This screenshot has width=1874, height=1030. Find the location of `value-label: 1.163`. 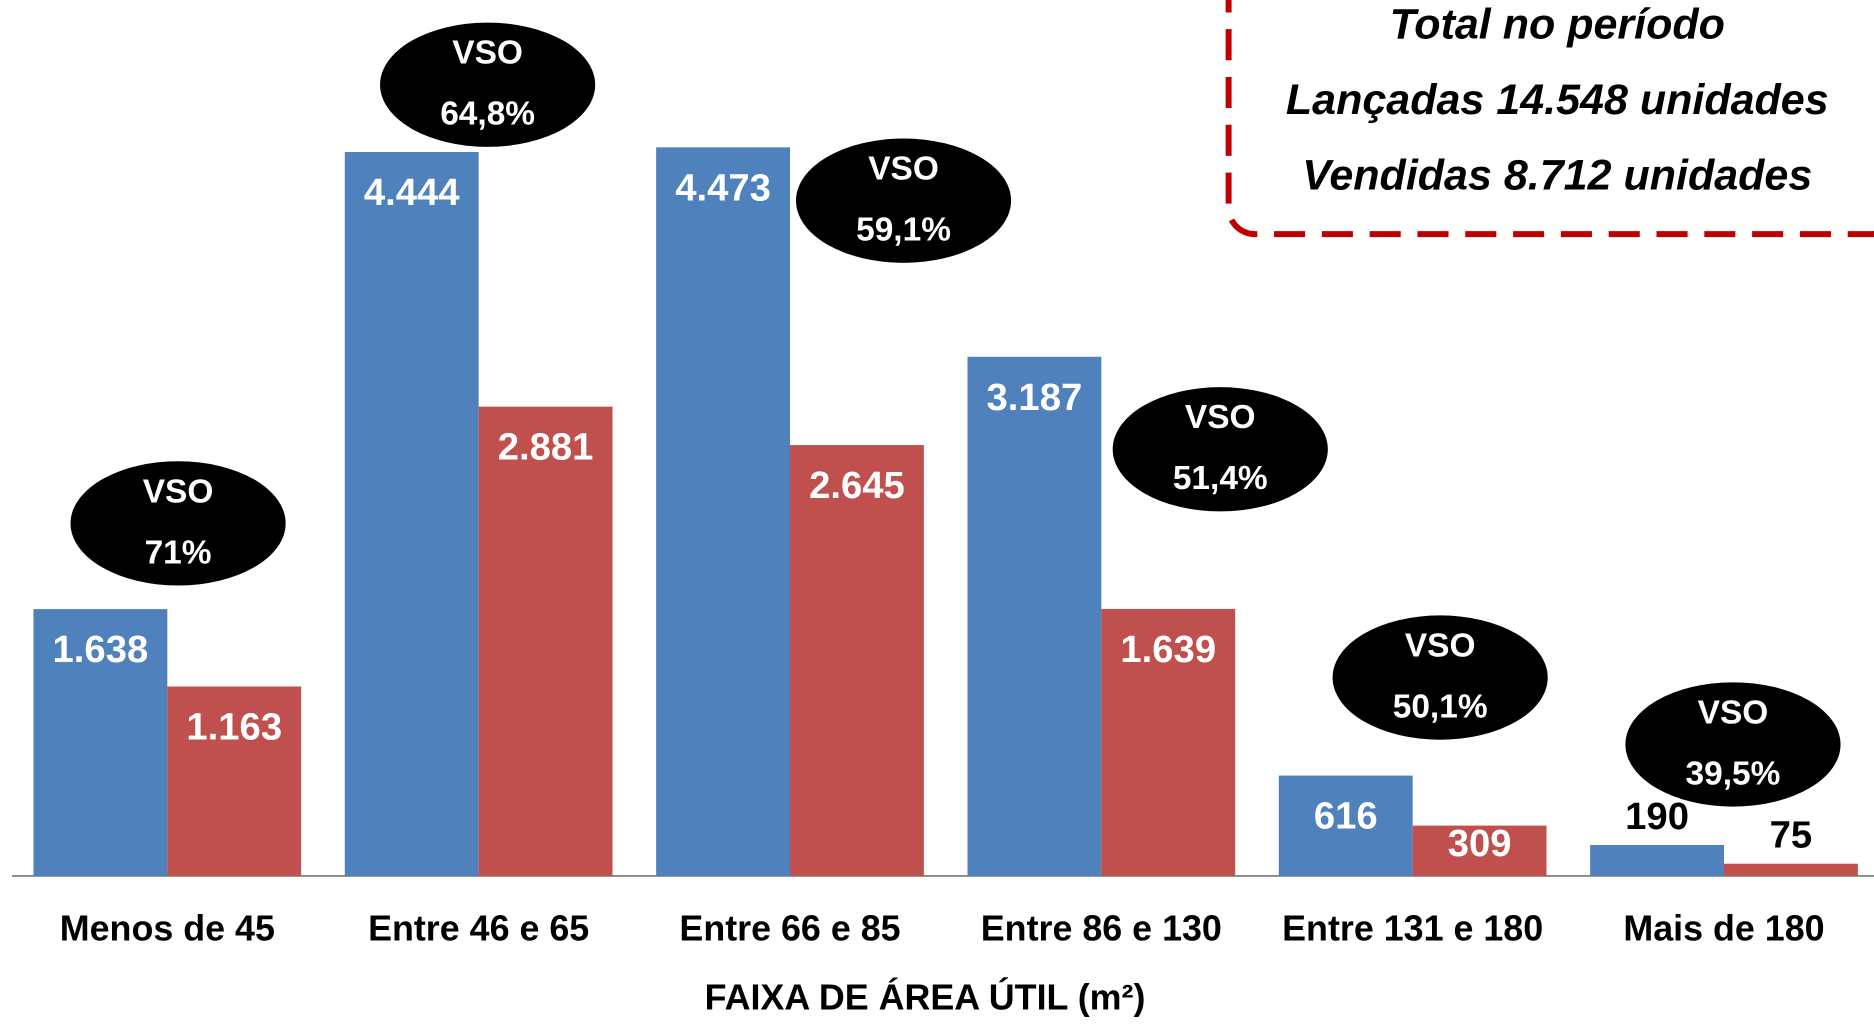

value-label: 1.163 is located at coordinates (234, 727).